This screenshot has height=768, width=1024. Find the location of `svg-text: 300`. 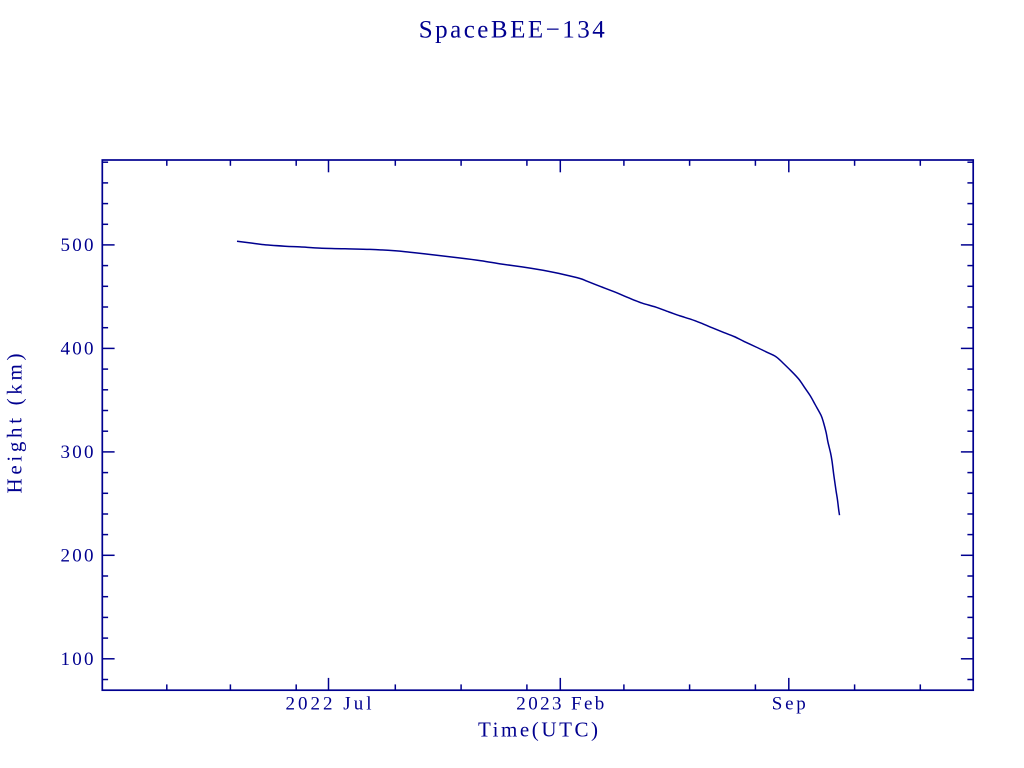

svg-text: 300 is located at coordinates (77, 452).